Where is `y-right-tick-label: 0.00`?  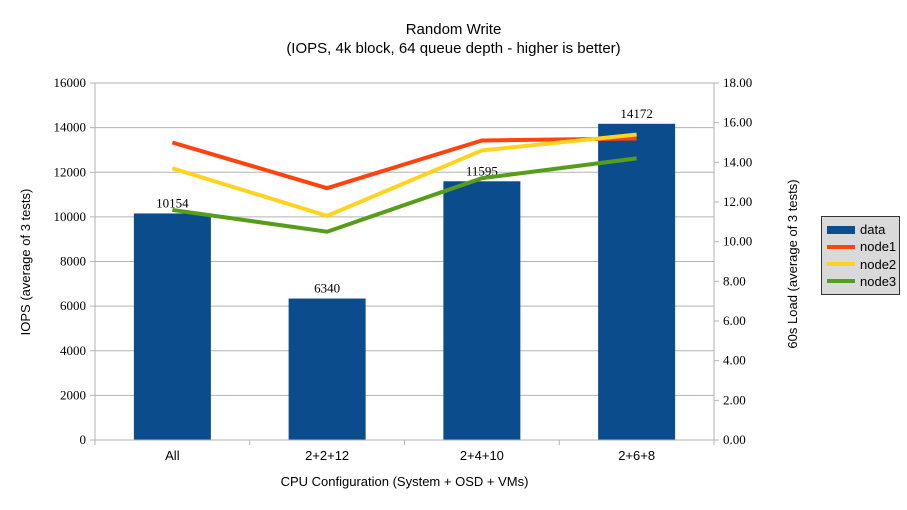 y-right-tick-label: 0.00 is located at coordinates (734, 439).